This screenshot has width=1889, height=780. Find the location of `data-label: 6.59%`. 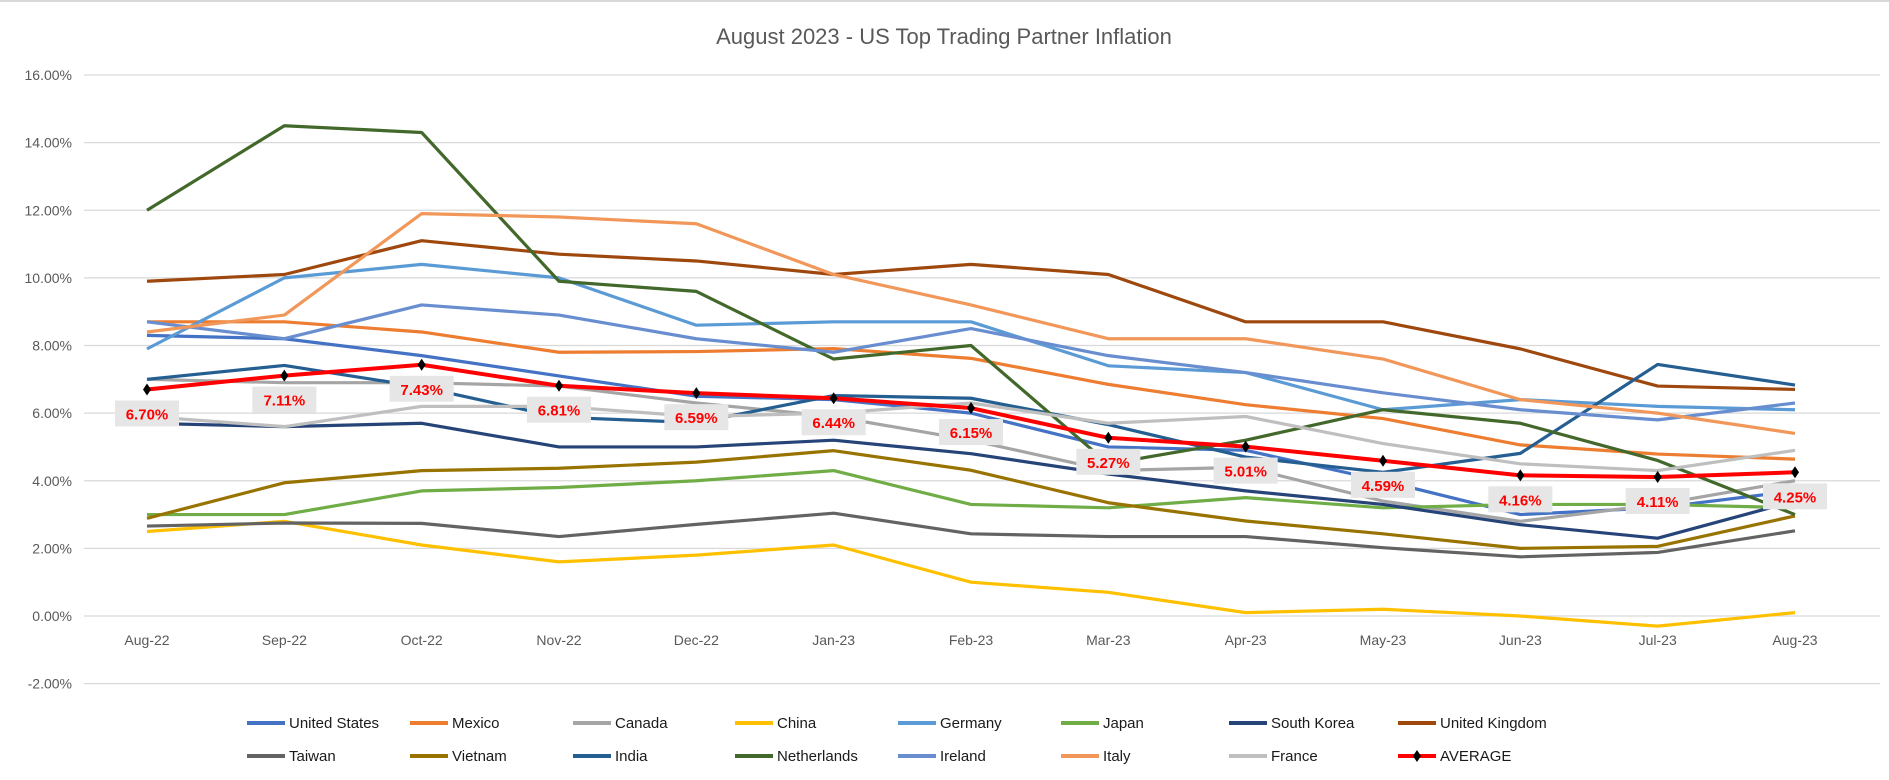

data-label: 6.59% is located at coordinates (696, 418).